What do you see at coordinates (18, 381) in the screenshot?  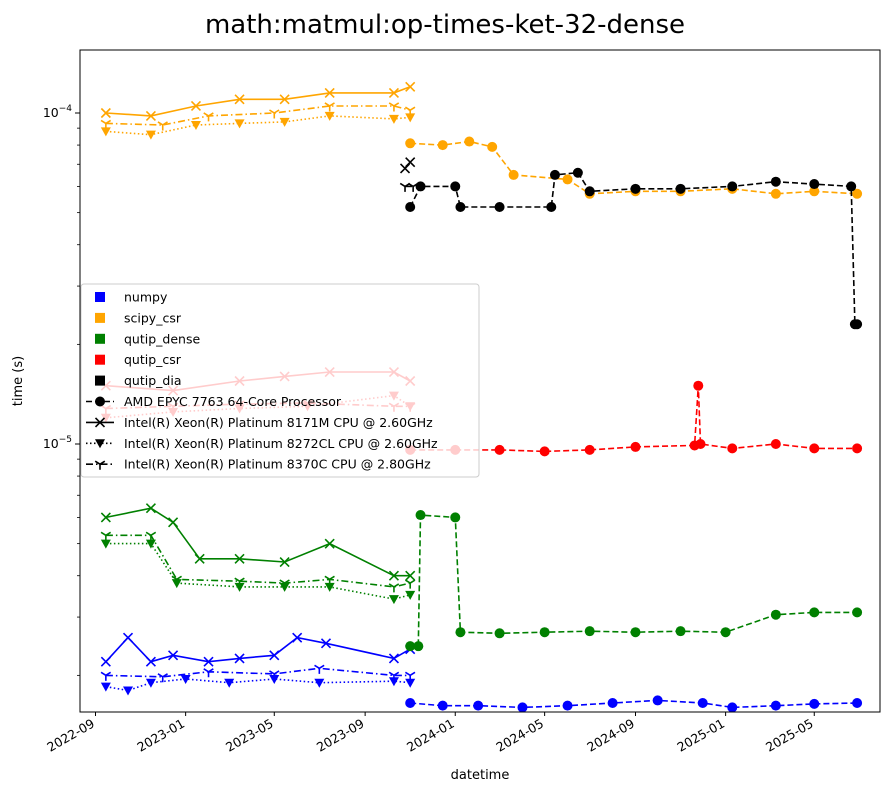 I see `y-axis-label: time (s)` at bounding box center [18, 381].